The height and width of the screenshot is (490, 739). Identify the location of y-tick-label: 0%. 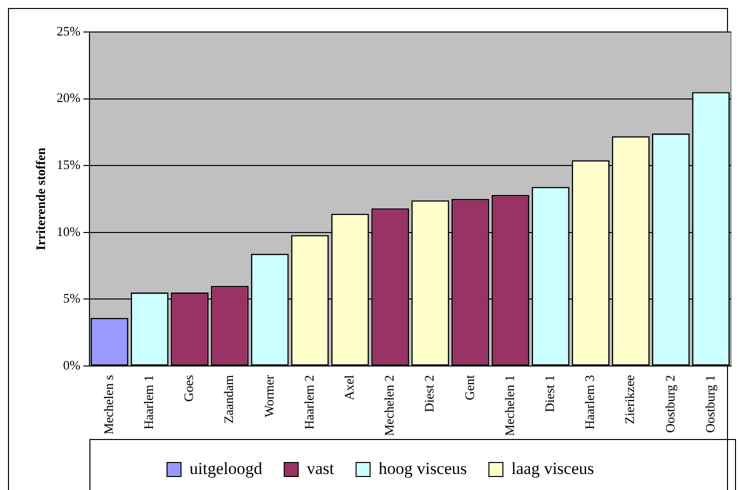
(72, 364).